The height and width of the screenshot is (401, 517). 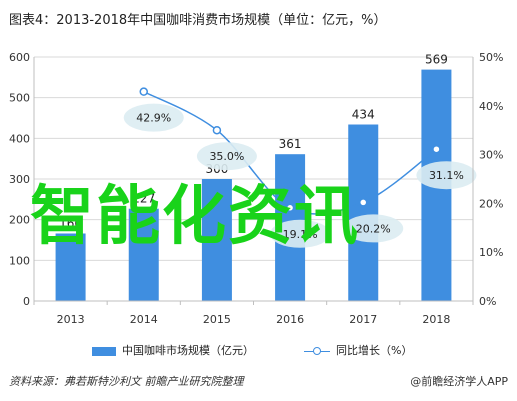 What do you see at coordinates (436, 319) in the screenshot?
I see `x-tick-label: 2018` at bounding box center [436, 319].